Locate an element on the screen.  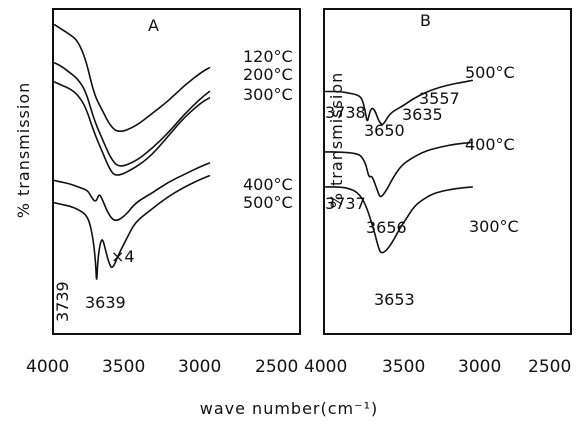
label-b-400c: 400°C is located at coordinates (490, 144).